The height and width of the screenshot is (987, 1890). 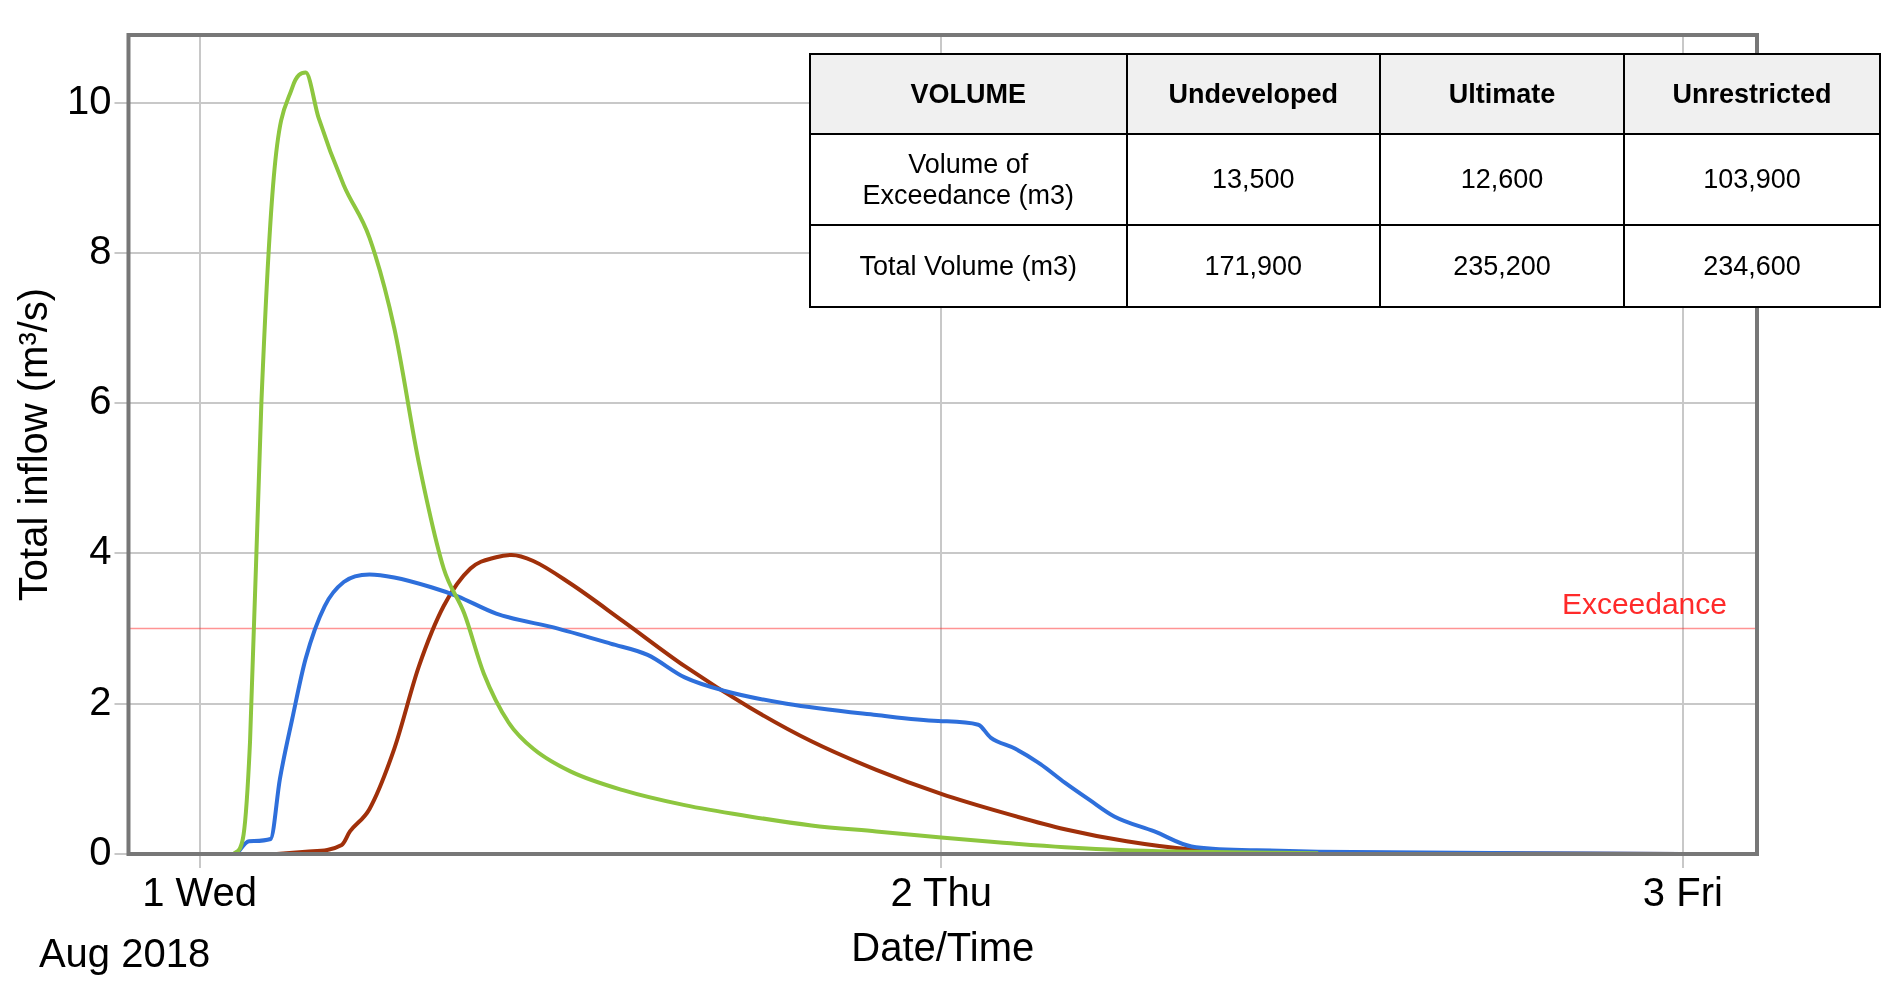 I want to click on annotation: VOLUME, so click(x=968, y=94).